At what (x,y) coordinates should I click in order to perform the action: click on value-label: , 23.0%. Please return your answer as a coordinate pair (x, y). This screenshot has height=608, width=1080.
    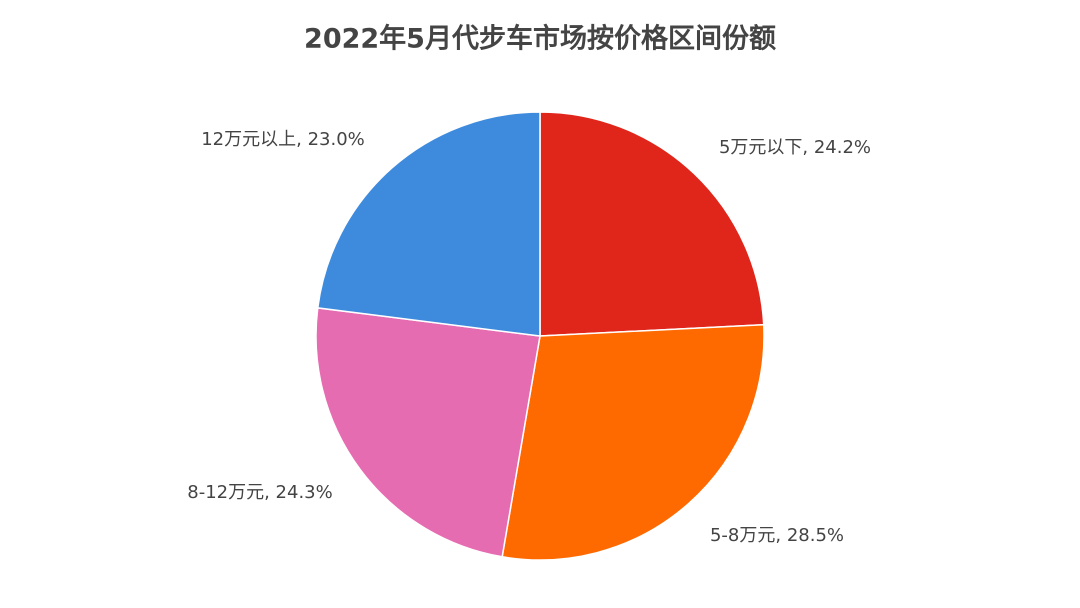
    Looking at the image, I should click on (330, 139).